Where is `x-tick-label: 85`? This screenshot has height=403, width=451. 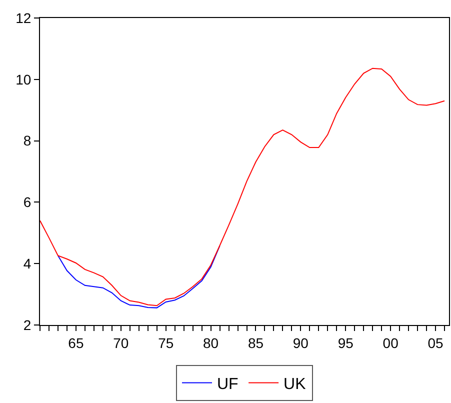 x-tick-label: 85 is located at coordinates (256, 342).